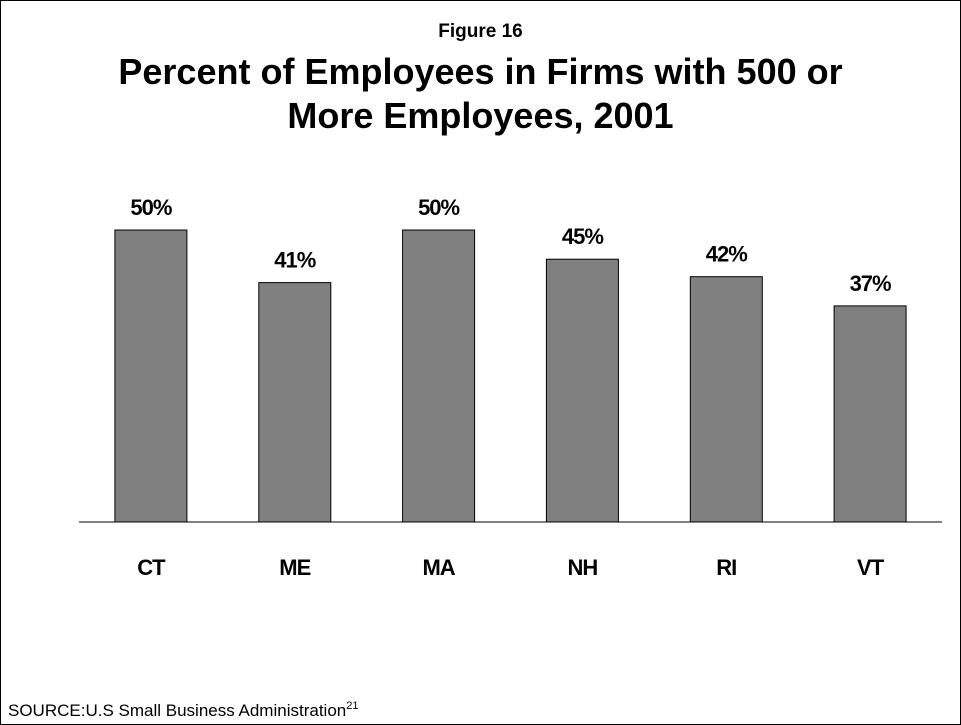 The width and height of the screenshot is (961, 725). I want to click on x-tick-label-me: ME, so click(294, 567).